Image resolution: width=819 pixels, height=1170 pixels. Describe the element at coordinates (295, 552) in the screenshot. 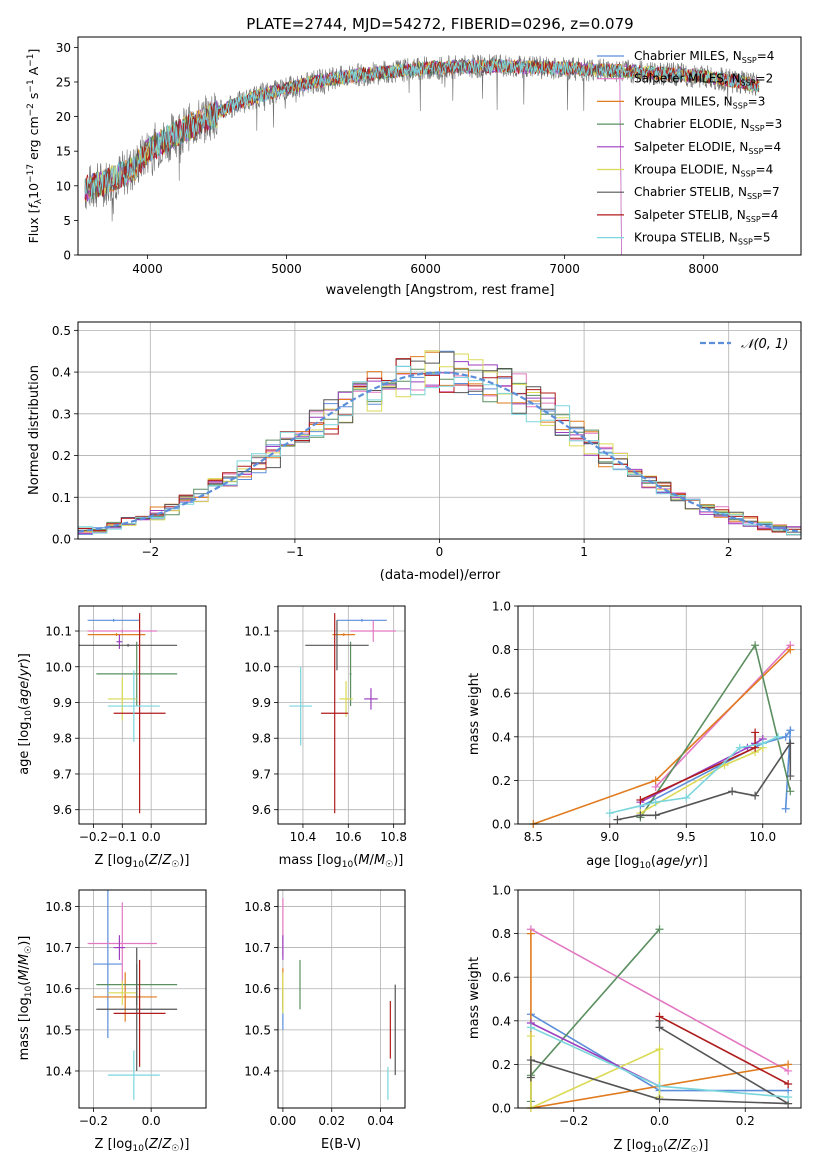

I see `x-tick-label: −1` at that location.